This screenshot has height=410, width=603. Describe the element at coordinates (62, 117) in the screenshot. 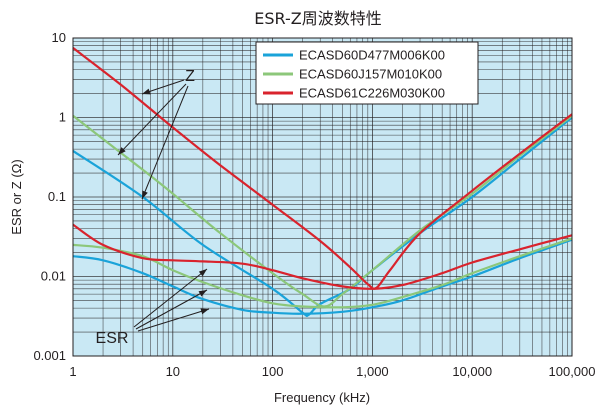

I see `y-tick-label: 1` at that location.